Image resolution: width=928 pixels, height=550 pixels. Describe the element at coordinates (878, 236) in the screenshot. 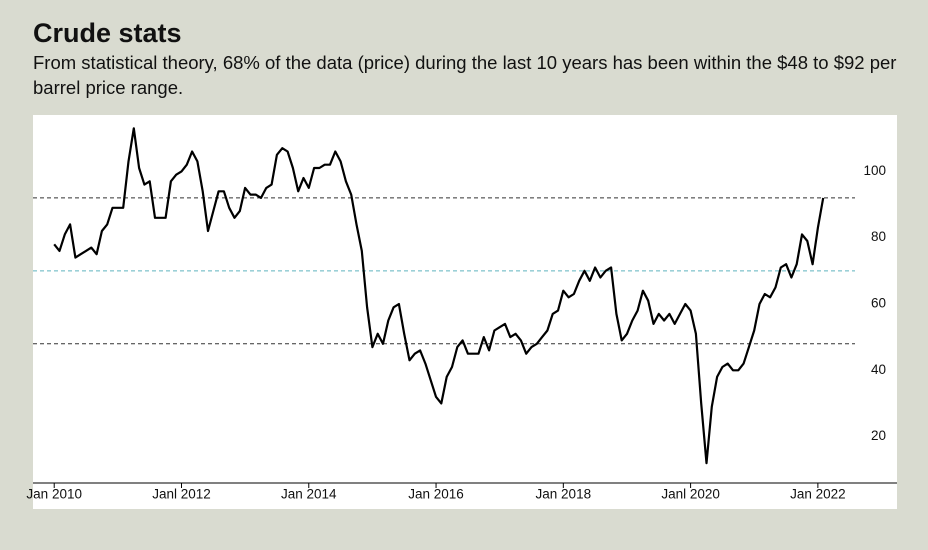

I see `y-tick-label: 80` at that location.